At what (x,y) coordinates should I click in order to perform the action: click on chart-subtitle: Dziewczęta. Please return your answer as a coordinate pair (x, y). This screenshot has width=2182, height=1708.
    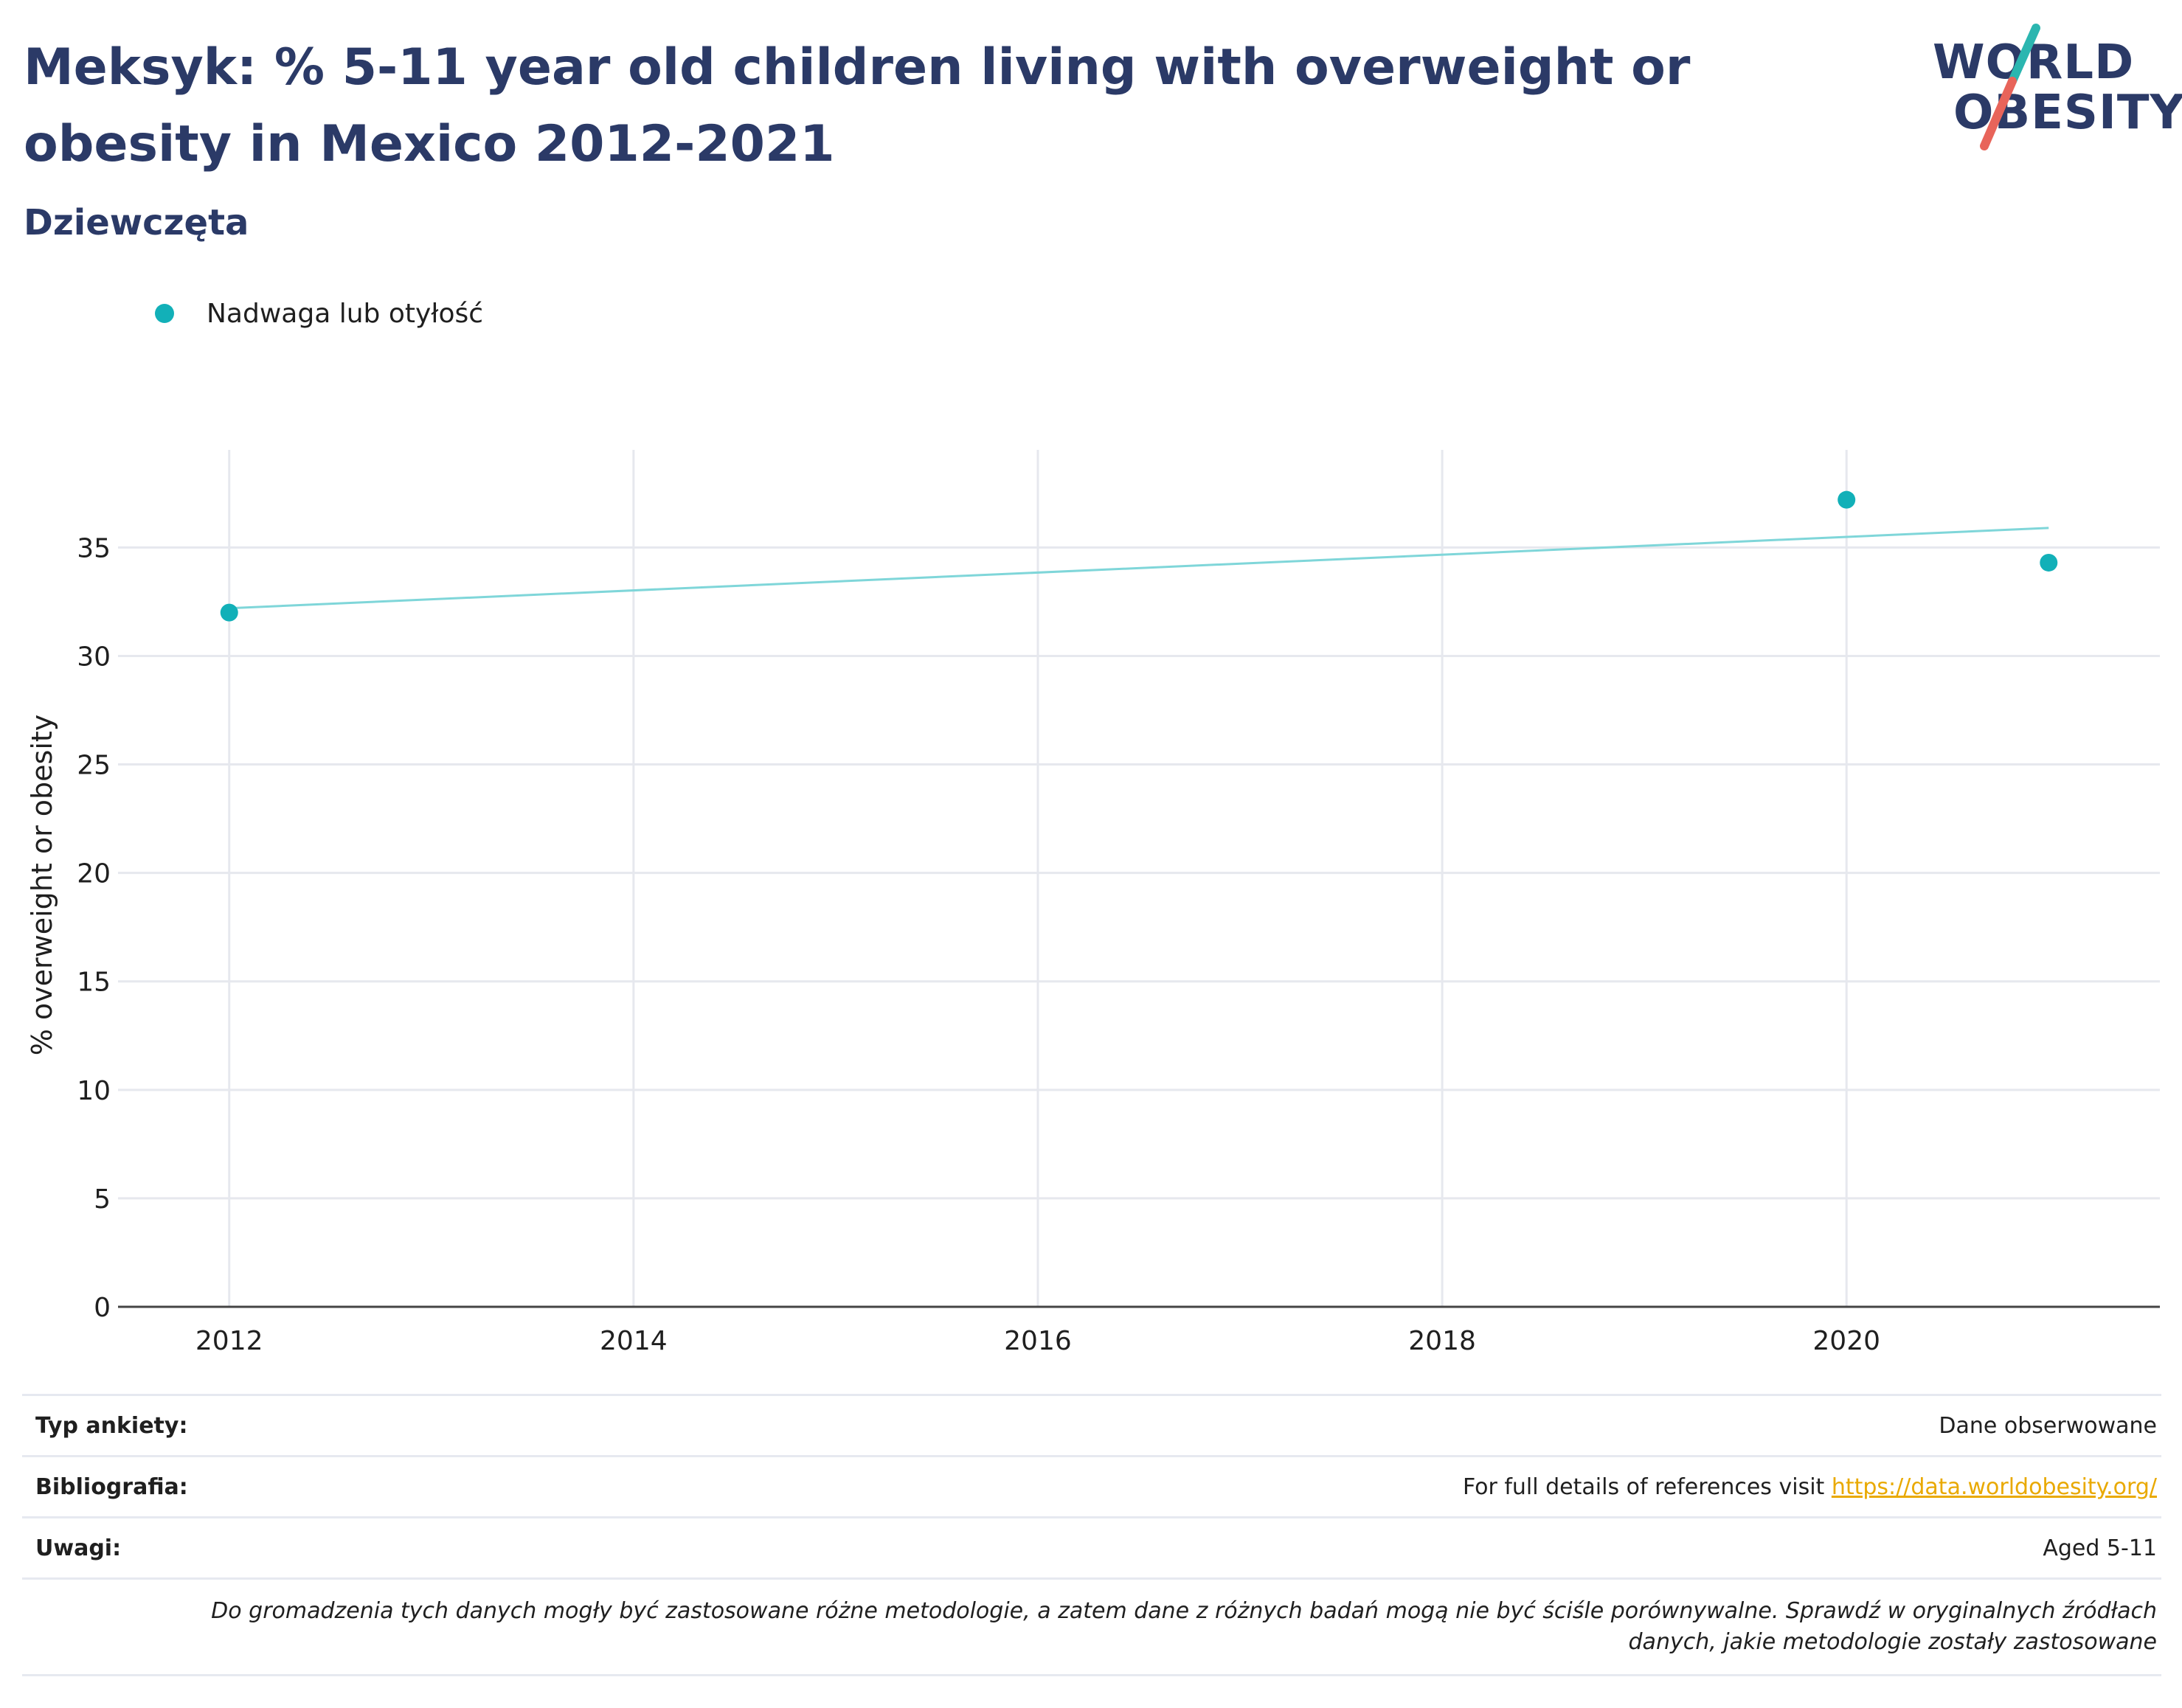
    Looking at the image, I should click on (136, 222).